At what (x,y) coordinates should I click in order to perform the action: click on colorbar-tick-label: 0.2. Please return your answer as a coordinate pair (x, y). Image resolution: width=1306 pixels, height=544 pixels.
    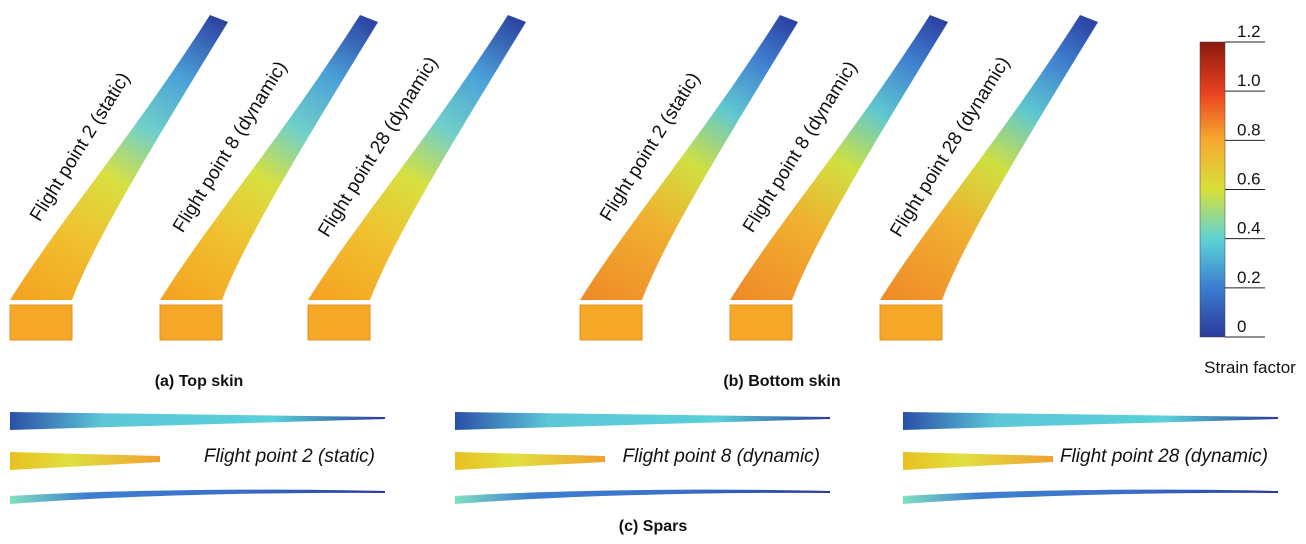
    Looking at the image, I should click on (1249, 277).